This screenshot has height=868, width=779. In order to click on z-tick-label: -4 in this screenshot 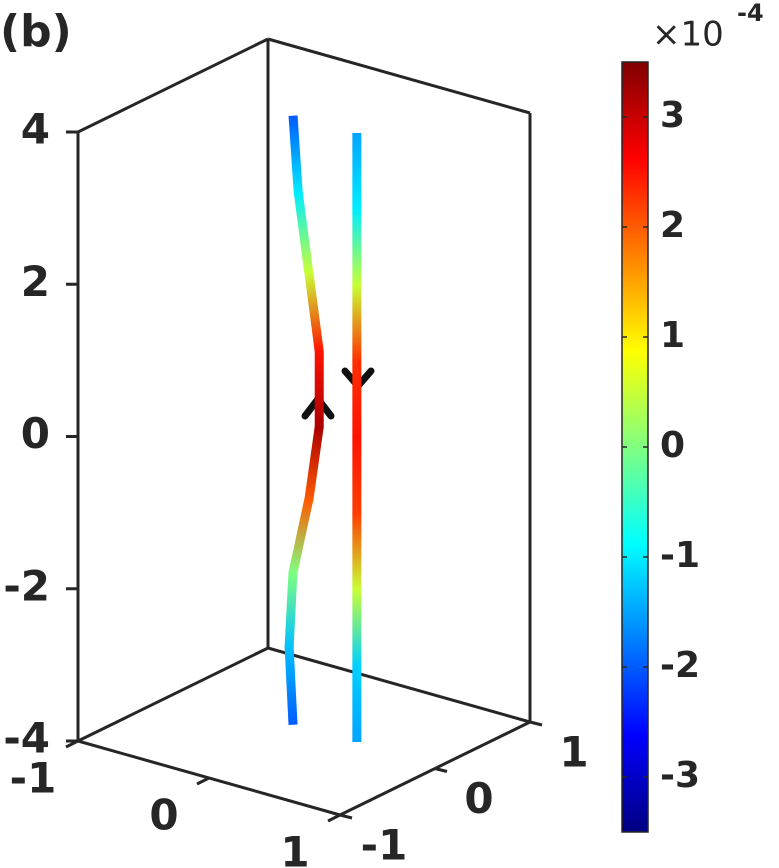, I will do `click(26, 738)`.